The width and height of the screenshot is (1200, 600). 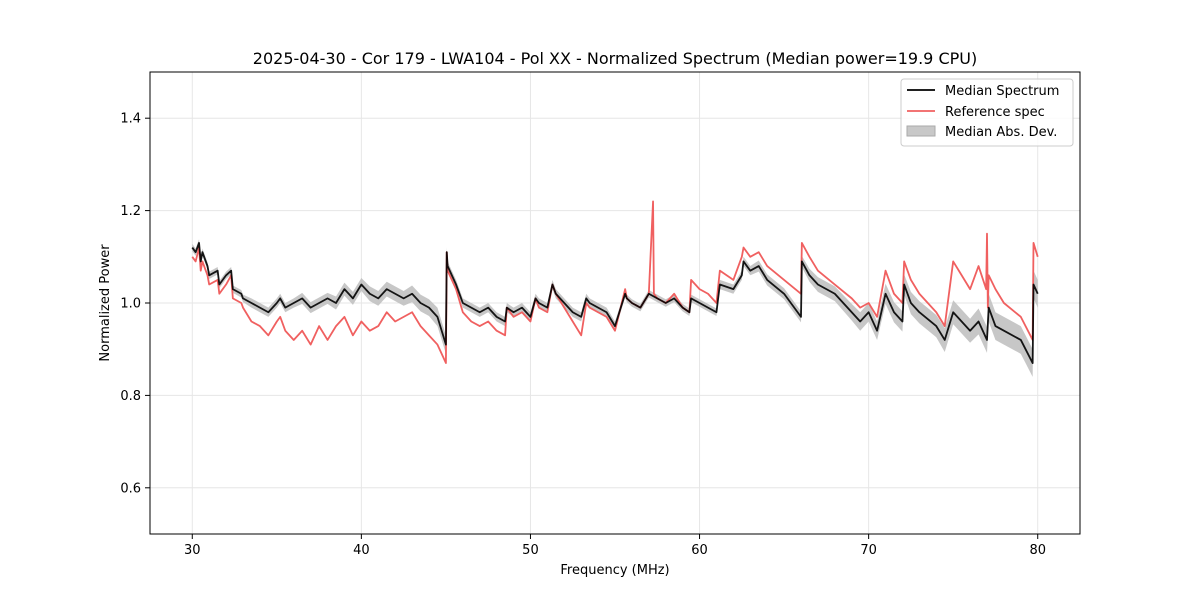 I want to click on y-axis: 0.6 0.8 1.0 1.2 1.4, so click(x=135, y=304).